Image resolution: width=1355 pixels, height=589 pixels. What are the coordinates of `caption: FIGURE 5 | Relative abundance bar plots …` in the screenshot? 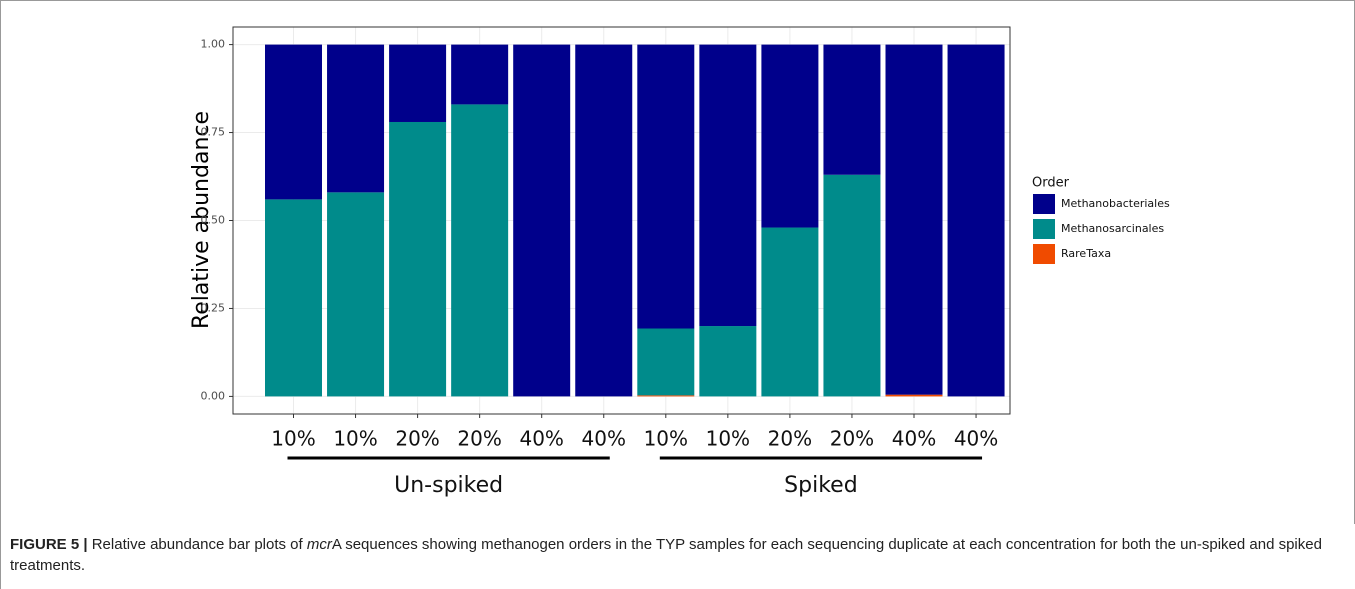 It's located at (675, 555).